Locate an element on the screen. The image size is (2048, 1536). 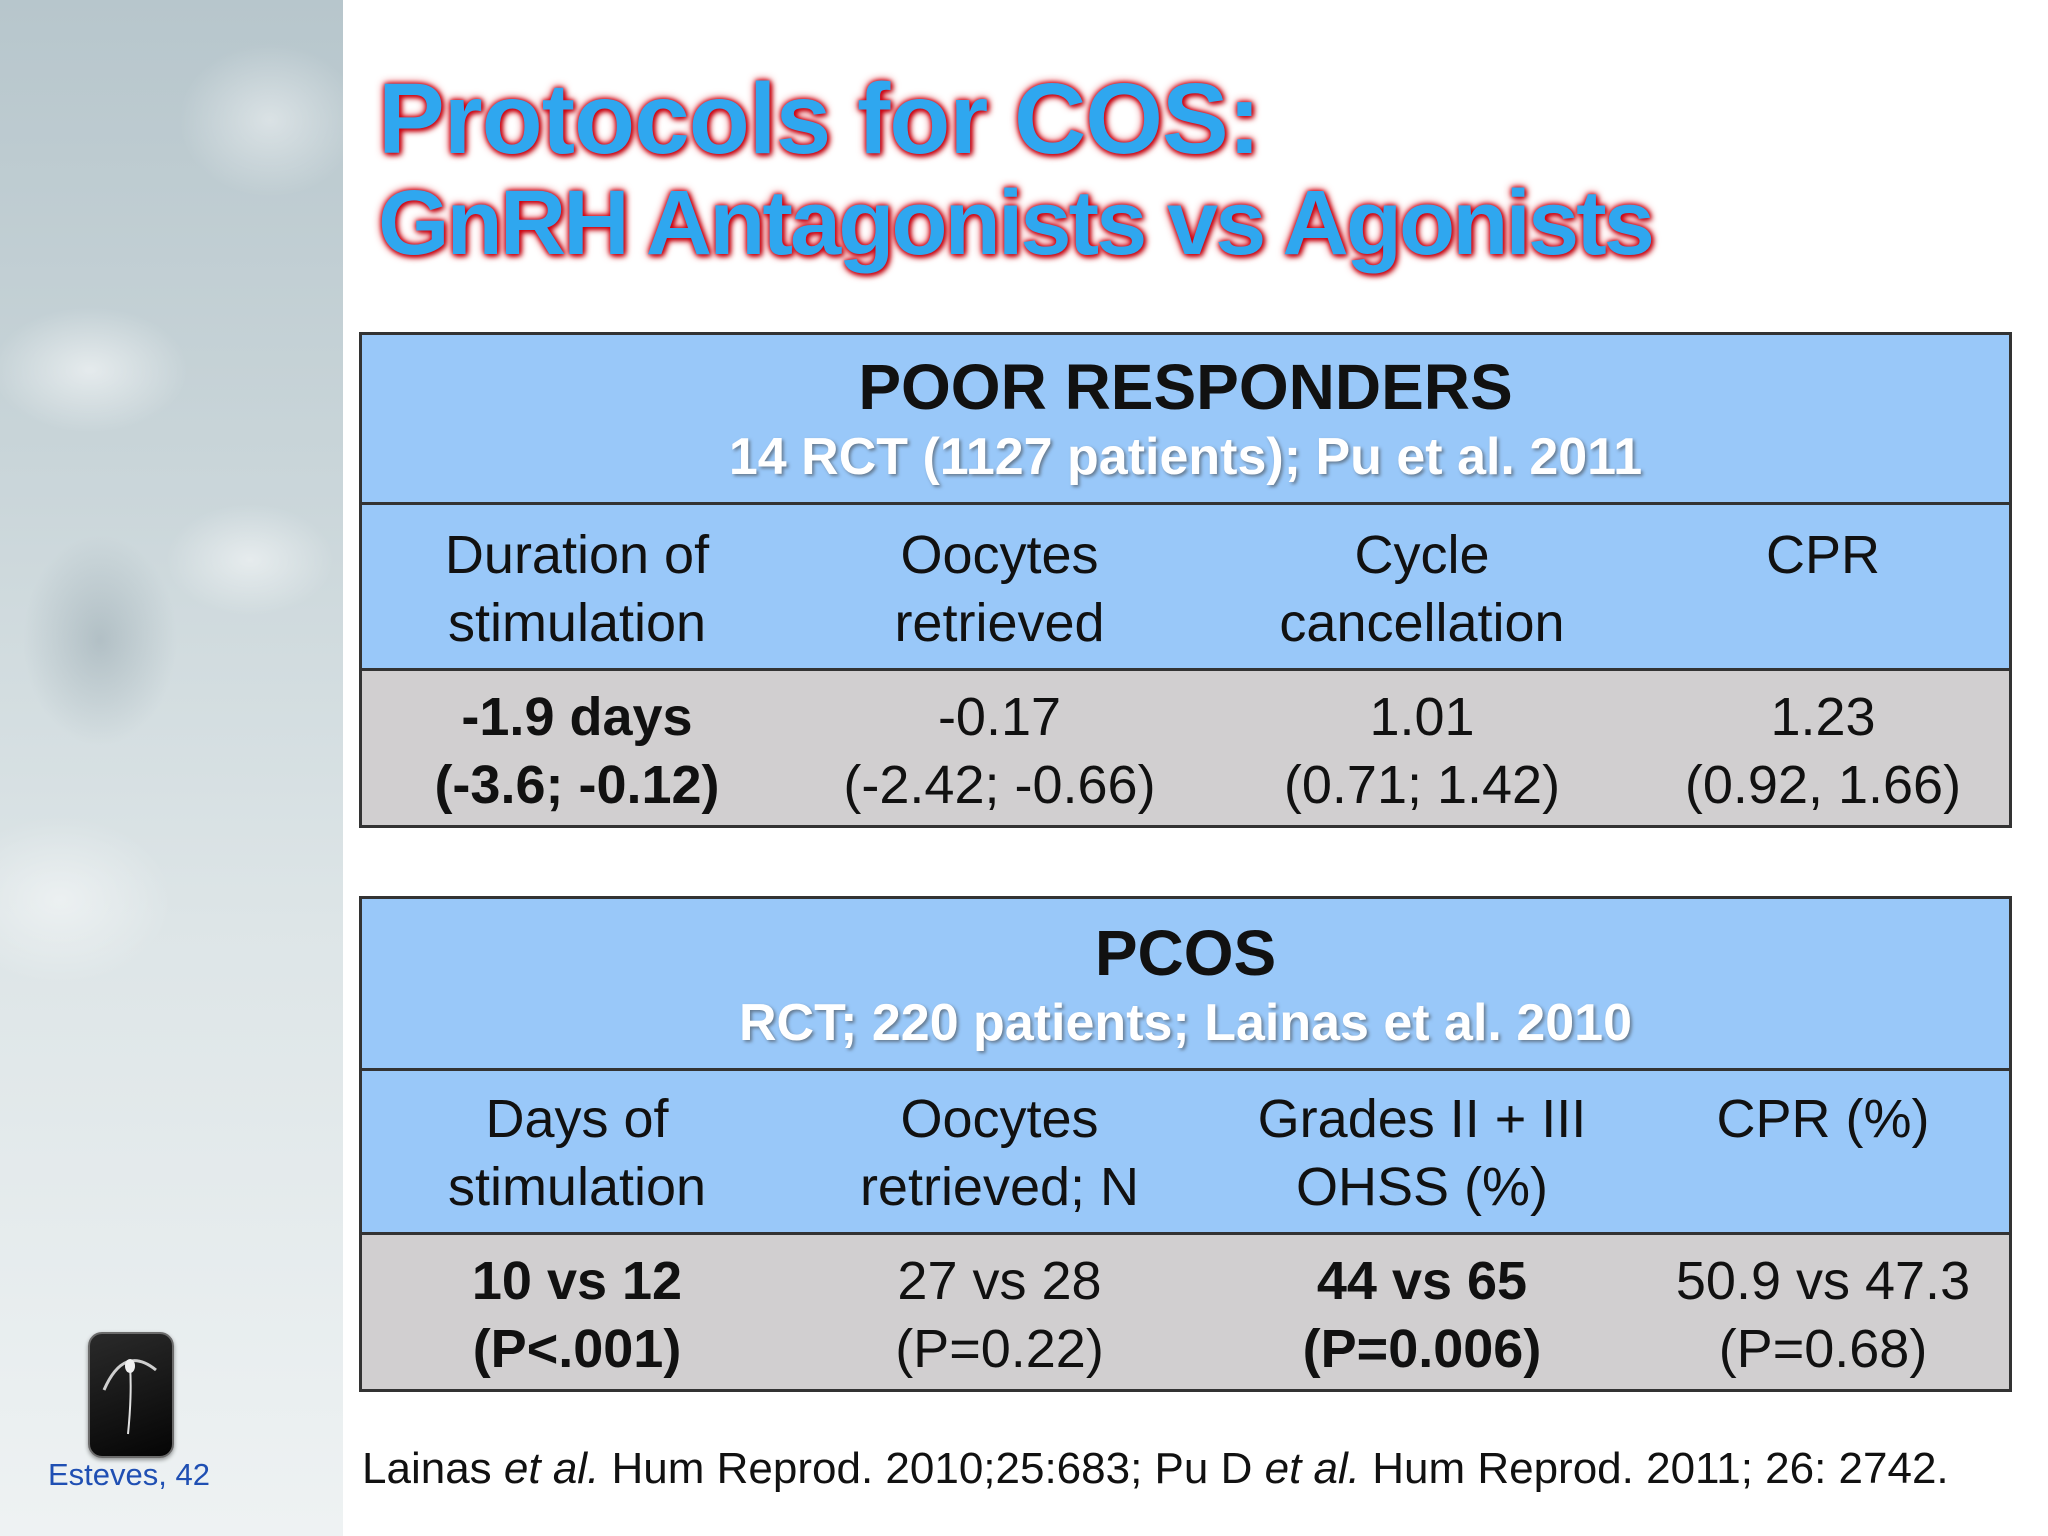
column-header: CPR (%) is located at coordinates (1823, 1119).